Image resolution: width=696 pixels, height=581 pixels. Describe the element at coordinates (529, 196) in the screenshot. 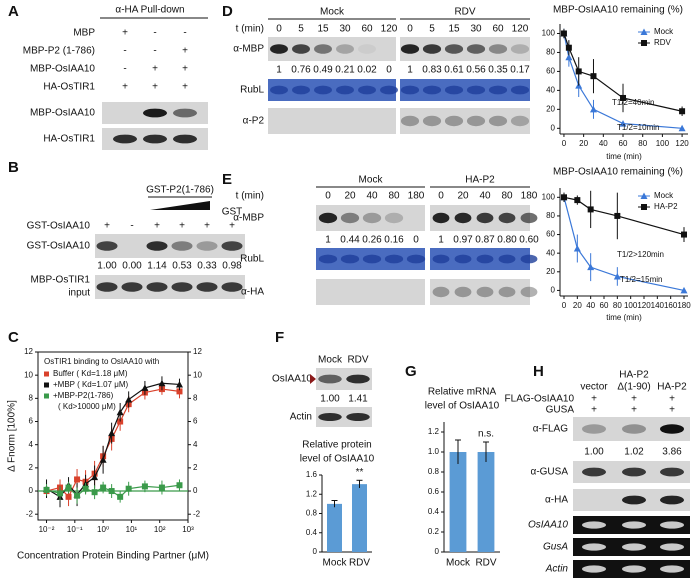

I see `time-label: 180` at that location.